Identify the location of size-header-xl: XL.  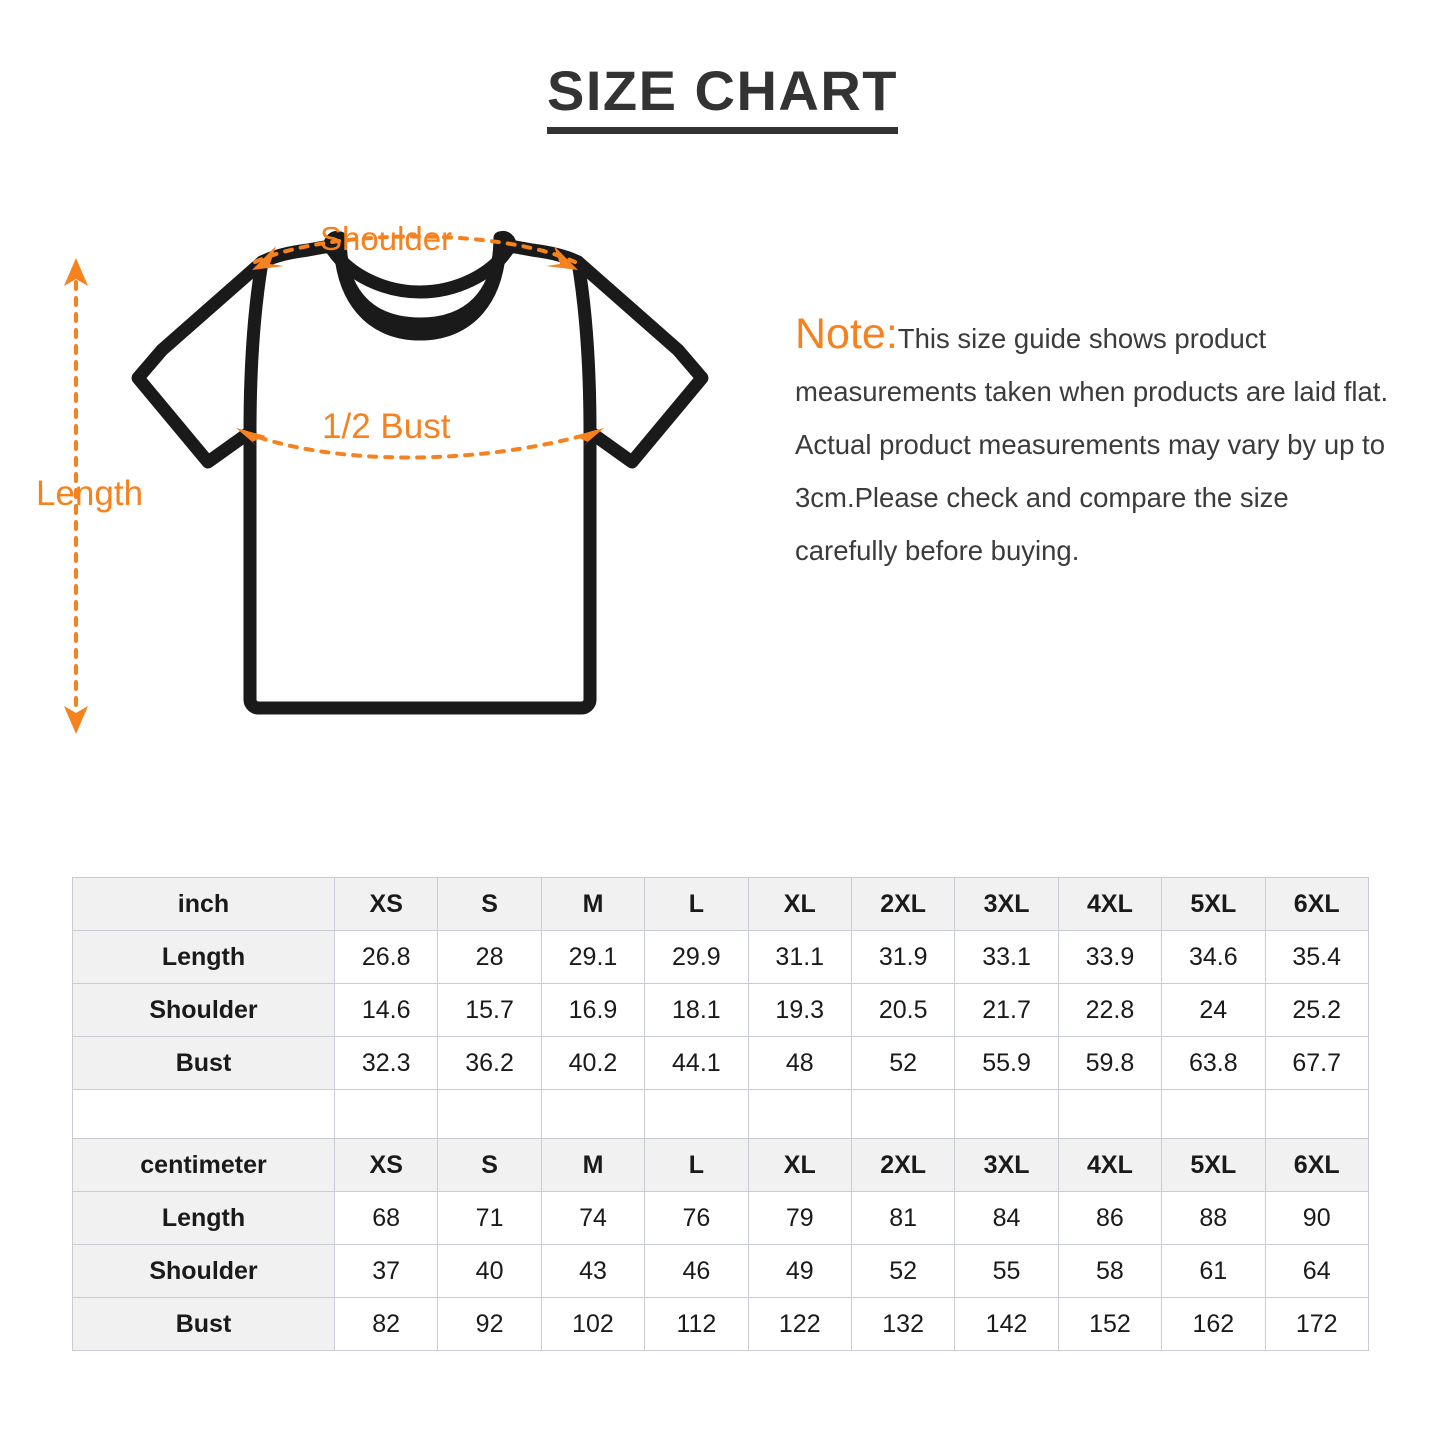
(799, 904).